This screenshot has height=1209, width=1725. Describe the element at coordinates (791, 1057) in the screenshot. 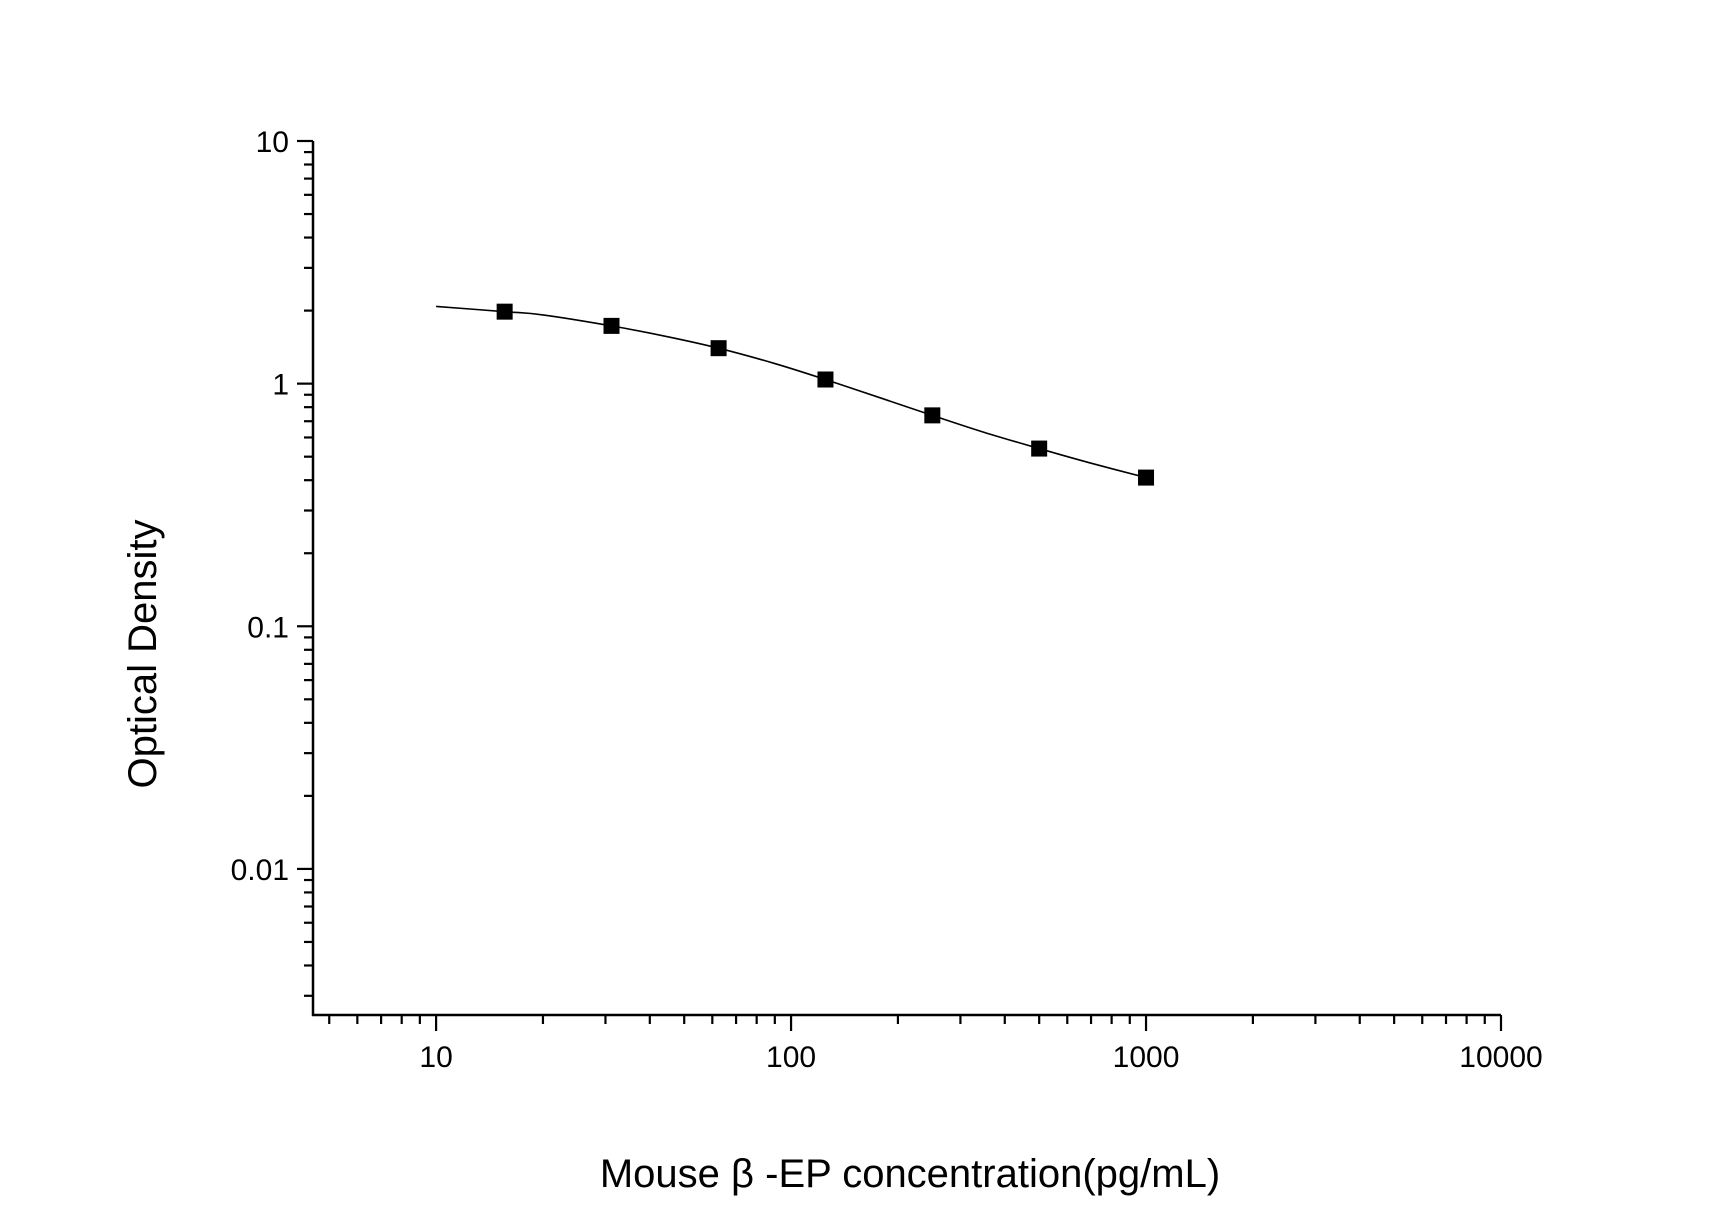

I see `x-tick-label: 100` at that location.